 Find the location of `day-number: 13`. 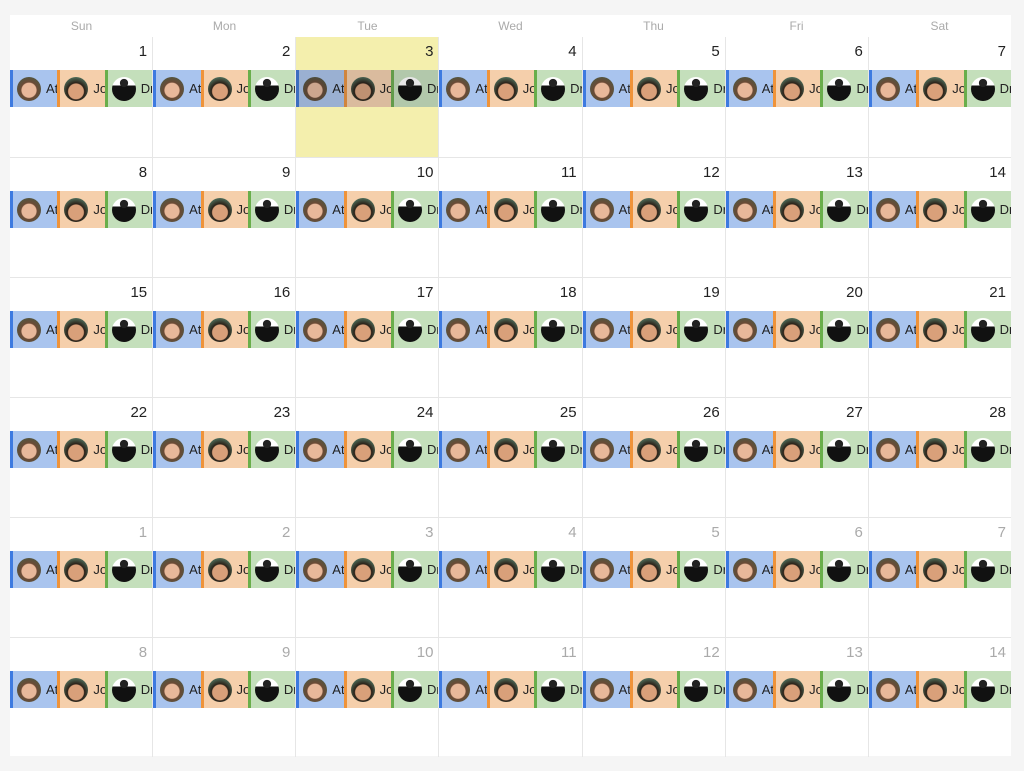

day-number: 13 is located at coordinates (854, 652).